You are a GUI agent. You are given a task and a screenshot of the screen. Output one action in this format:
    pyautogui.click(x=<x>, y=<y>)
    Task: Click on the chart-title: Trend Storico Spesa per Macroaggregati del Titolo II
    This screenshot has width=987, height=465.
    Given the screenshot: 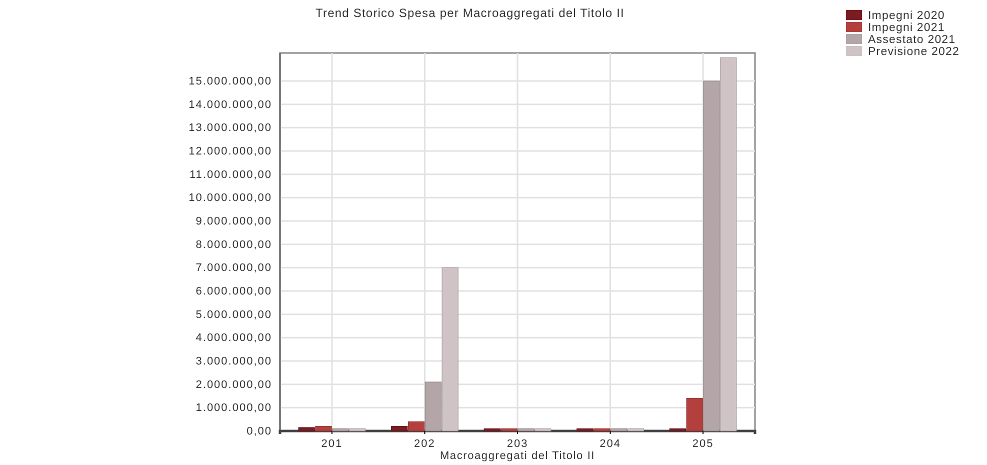 What is the action you would take?
    pyautogui.click(x=470, y=13)
    